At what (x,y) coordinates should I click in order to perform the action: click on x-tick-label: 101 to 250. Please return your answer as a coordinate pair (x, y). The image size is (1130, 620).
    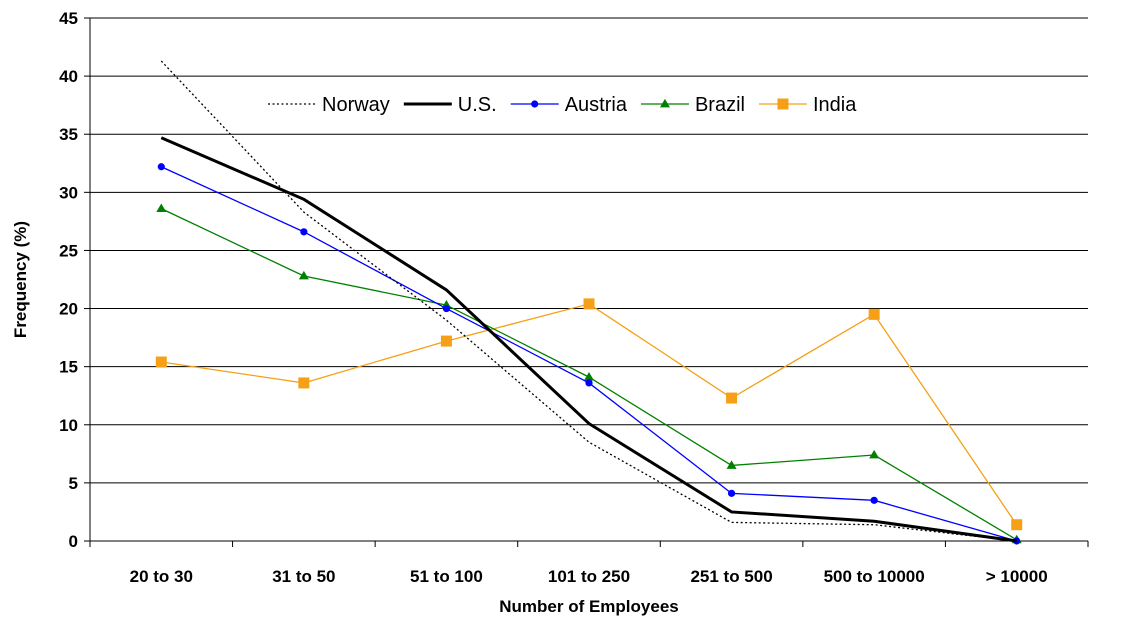
    Looking at the image, I should click on (589, 576).